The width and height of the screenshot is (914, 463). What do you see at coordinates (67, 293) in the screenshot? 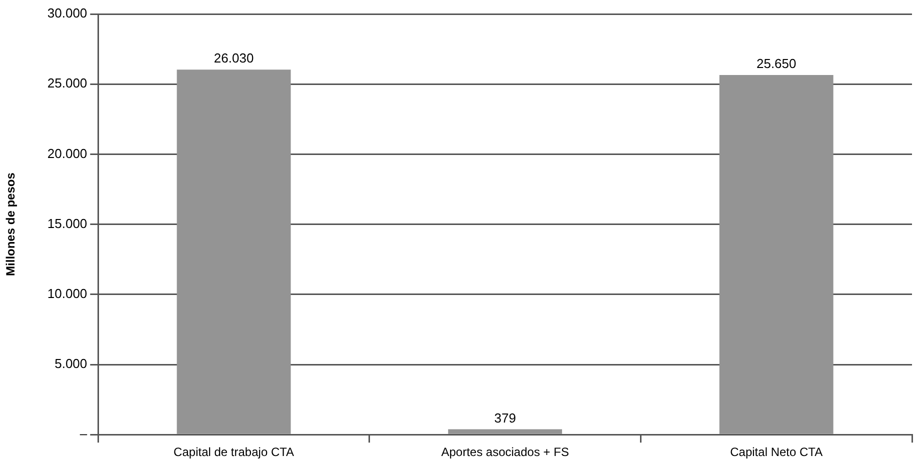
I see `y-tick-label: 10.000` at bounding box center [67, 293].